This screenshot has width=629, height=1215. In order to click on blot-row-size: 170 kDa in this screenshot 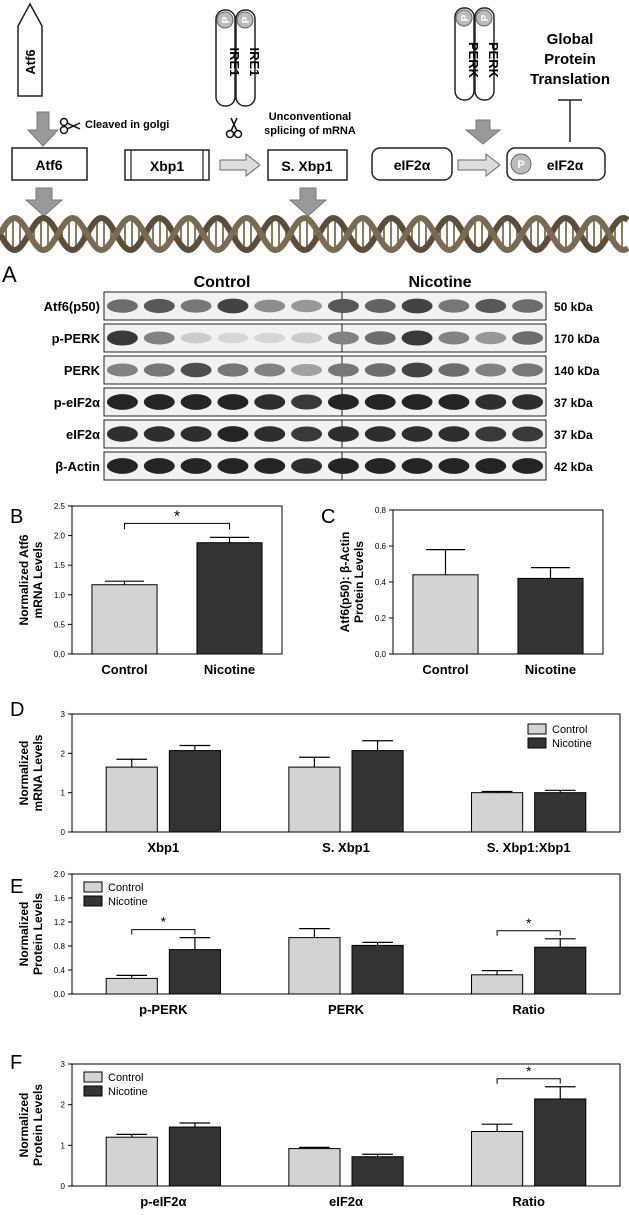, I will do `click(577, 339)`.